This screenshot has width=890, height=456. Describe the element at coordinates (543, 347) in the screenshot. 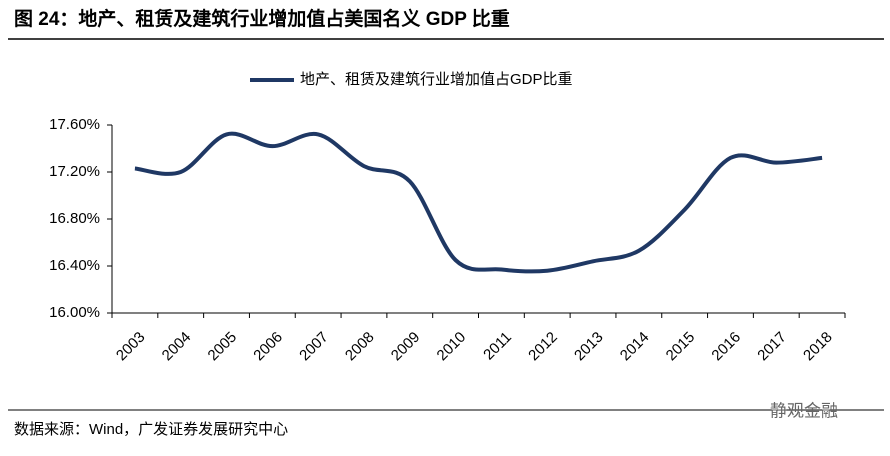

I see `x-tick-label: 2012` at that location.